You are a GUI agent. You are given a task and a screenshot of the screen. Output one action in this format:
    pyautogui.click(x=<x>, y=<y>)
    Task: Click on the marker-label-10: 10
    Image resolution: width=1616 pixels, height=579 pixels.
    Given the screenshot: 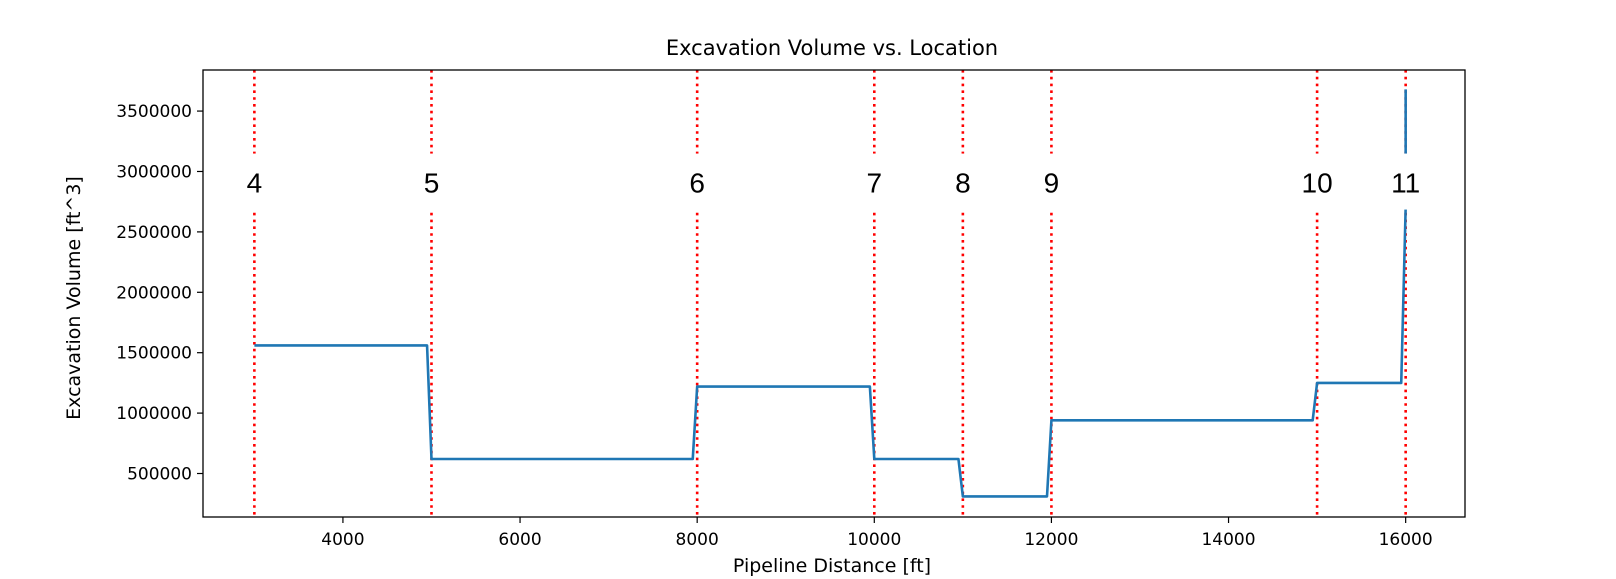 What is the action you would take?
    pyautogui.click(x=1317, y=183)
    